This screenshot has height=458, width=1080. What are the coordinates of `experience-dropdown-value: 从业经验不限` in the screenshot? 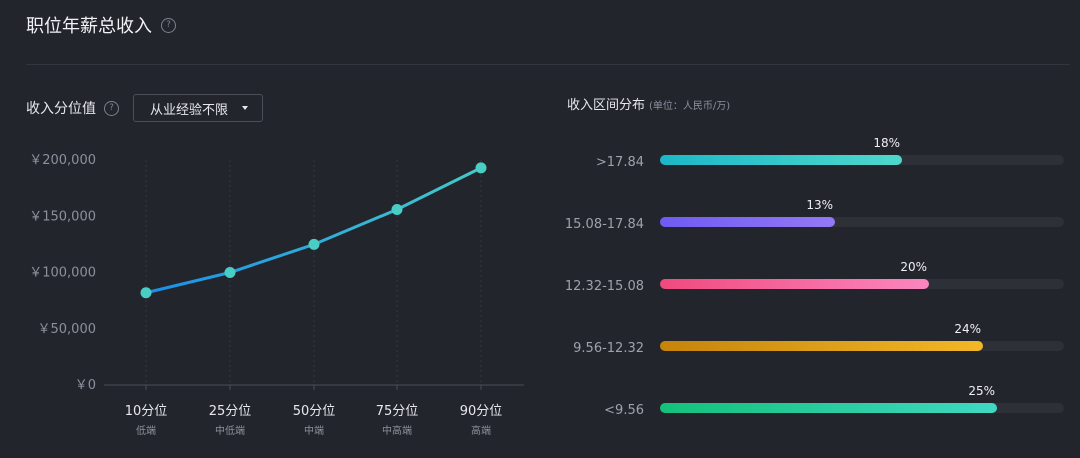 It's located at (189, 110).